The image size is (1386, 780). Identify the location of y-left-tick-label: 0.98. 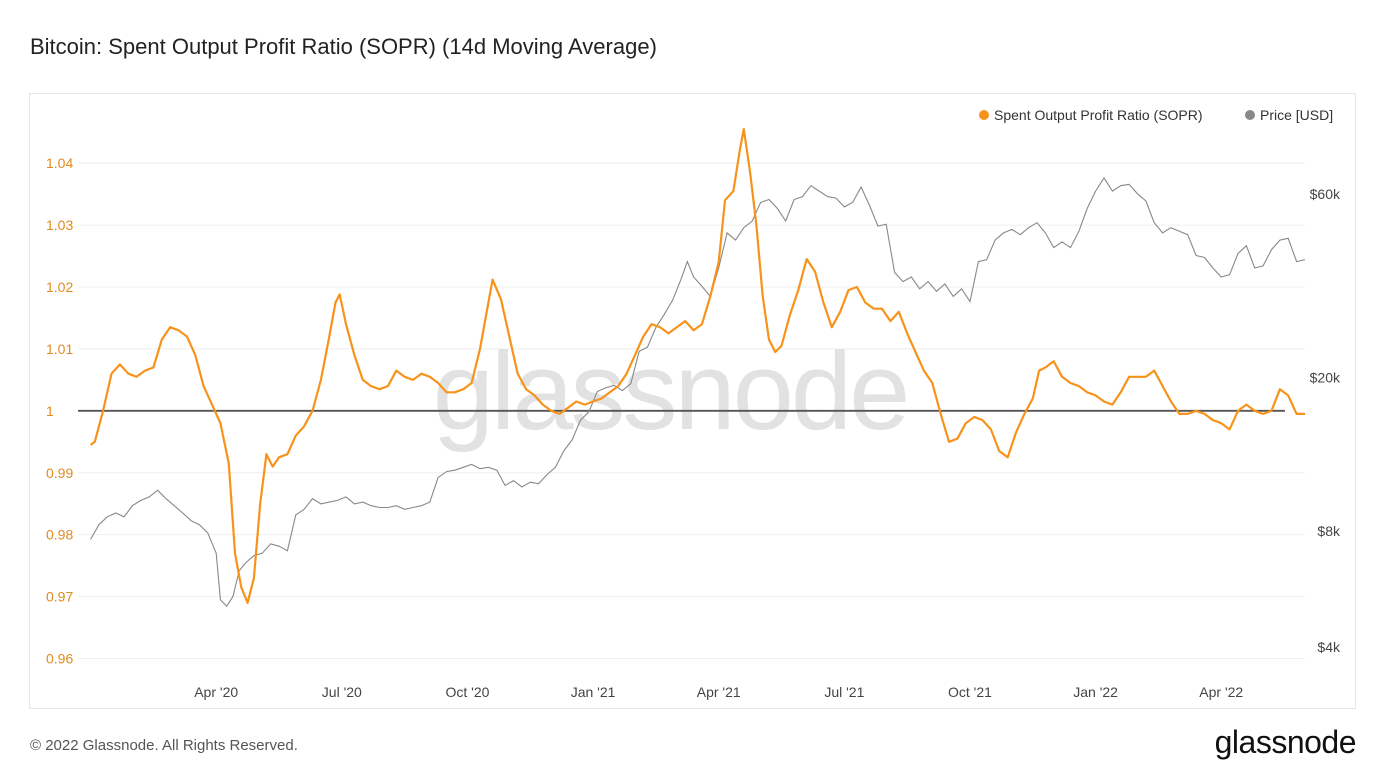
(59, 535).